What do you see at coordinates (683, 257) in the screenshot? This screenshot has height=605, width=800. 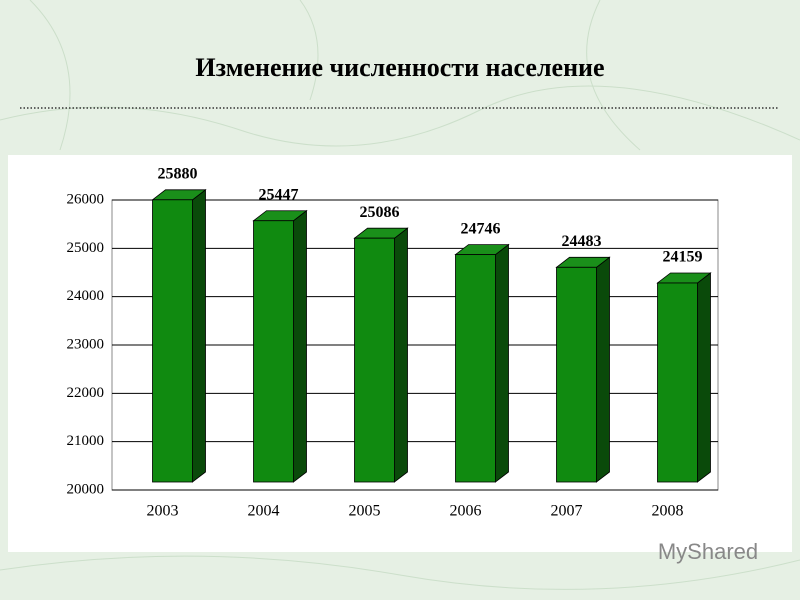 I see `value-label: 24159` at bounding box center [683, 257].